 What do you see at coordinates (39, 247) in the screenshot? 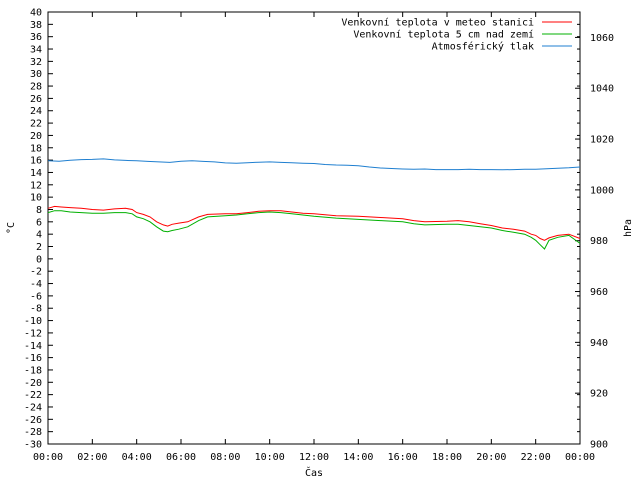
I see `y-tick-label: 2` at bounding box center [39, 247].